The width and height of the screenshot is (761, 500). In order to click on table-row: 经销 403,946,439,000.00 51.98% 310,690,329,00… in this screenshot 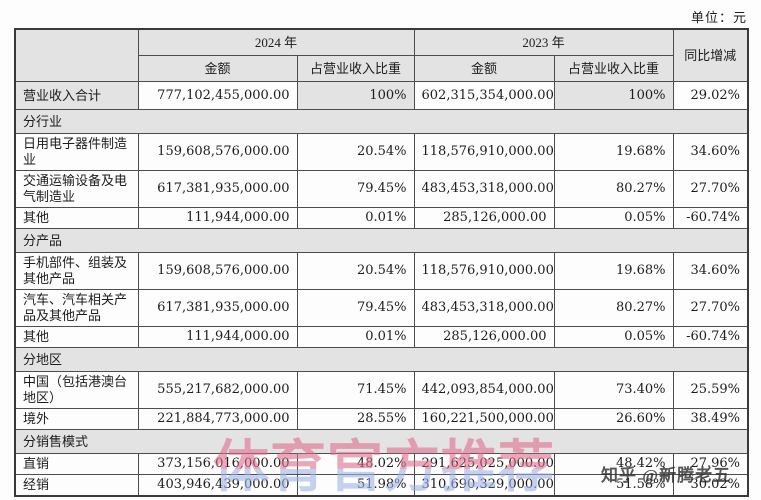, I will do `click(381, 485)`.